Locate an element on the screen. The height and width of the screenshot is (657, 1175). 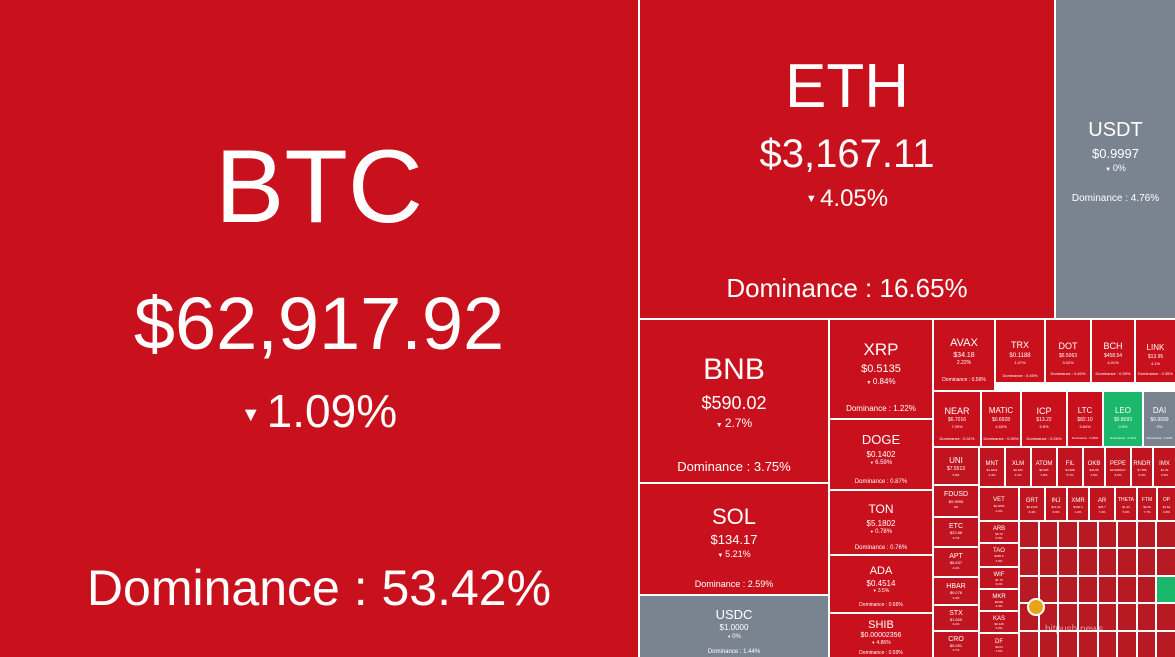
tile-sol: SOL $134.17 ▼ 5.21% Dominance : 2.59% is located at coordinates (734, 539).